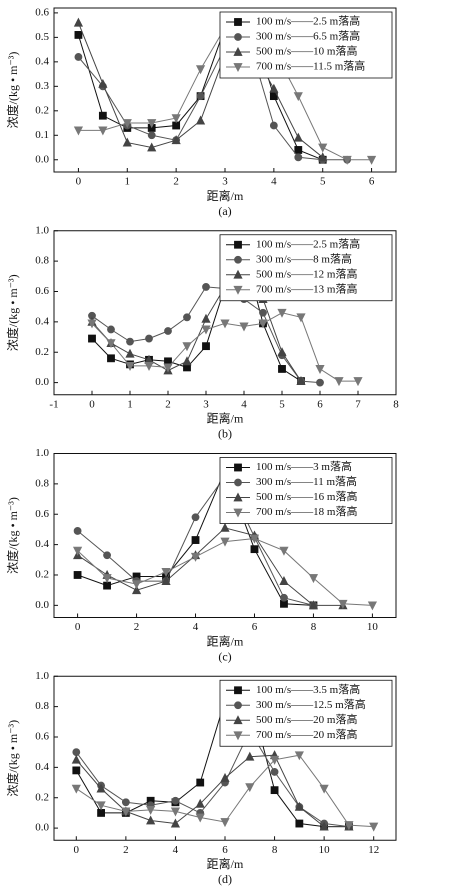  What do you see at coordinates (176, 182) in the screenshot?
I see `x-tick-label: 2` at bounding box center [176, 182].